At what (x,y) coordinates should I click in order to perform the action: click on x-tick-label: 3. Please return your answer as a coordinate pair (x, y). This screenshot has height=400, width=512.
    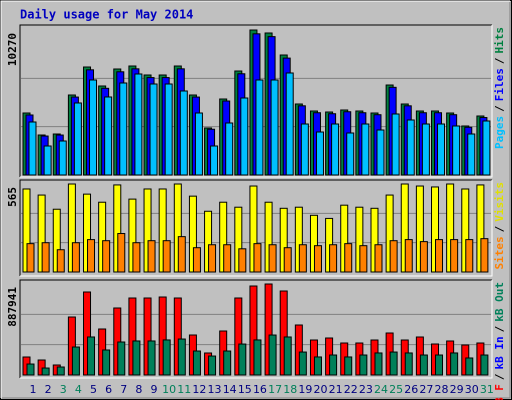
    Looking at the image, I should click on (63, 389).